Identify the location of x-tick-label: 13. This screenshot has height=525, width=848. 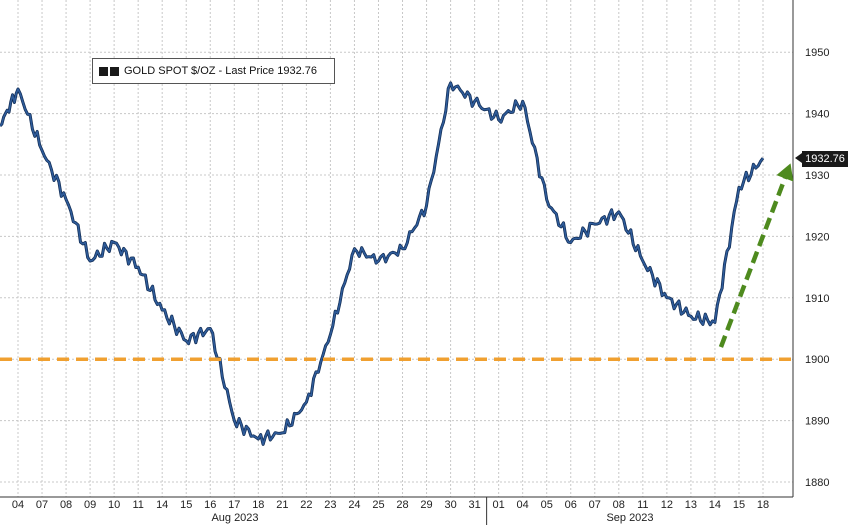
(691, 505).